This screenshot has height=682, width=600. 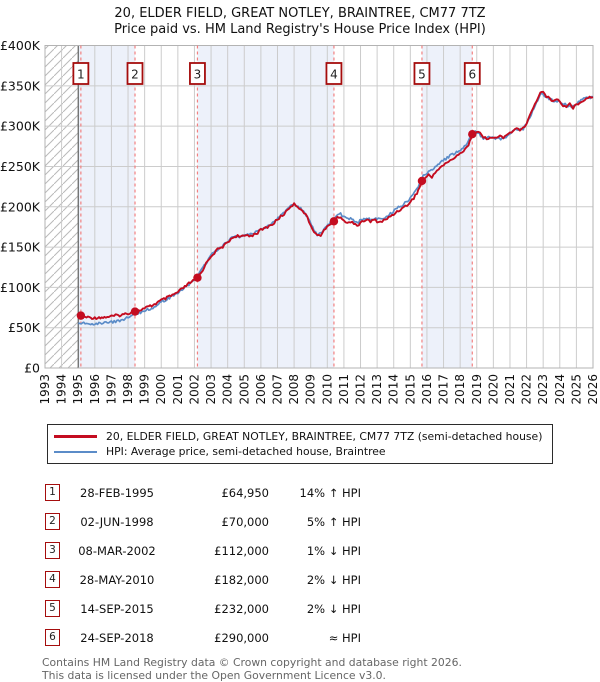 What do you see at coordinates (527, 389) in the screenshot?
I see `x-tick-label: 2022` at bounding box center [527, 389].